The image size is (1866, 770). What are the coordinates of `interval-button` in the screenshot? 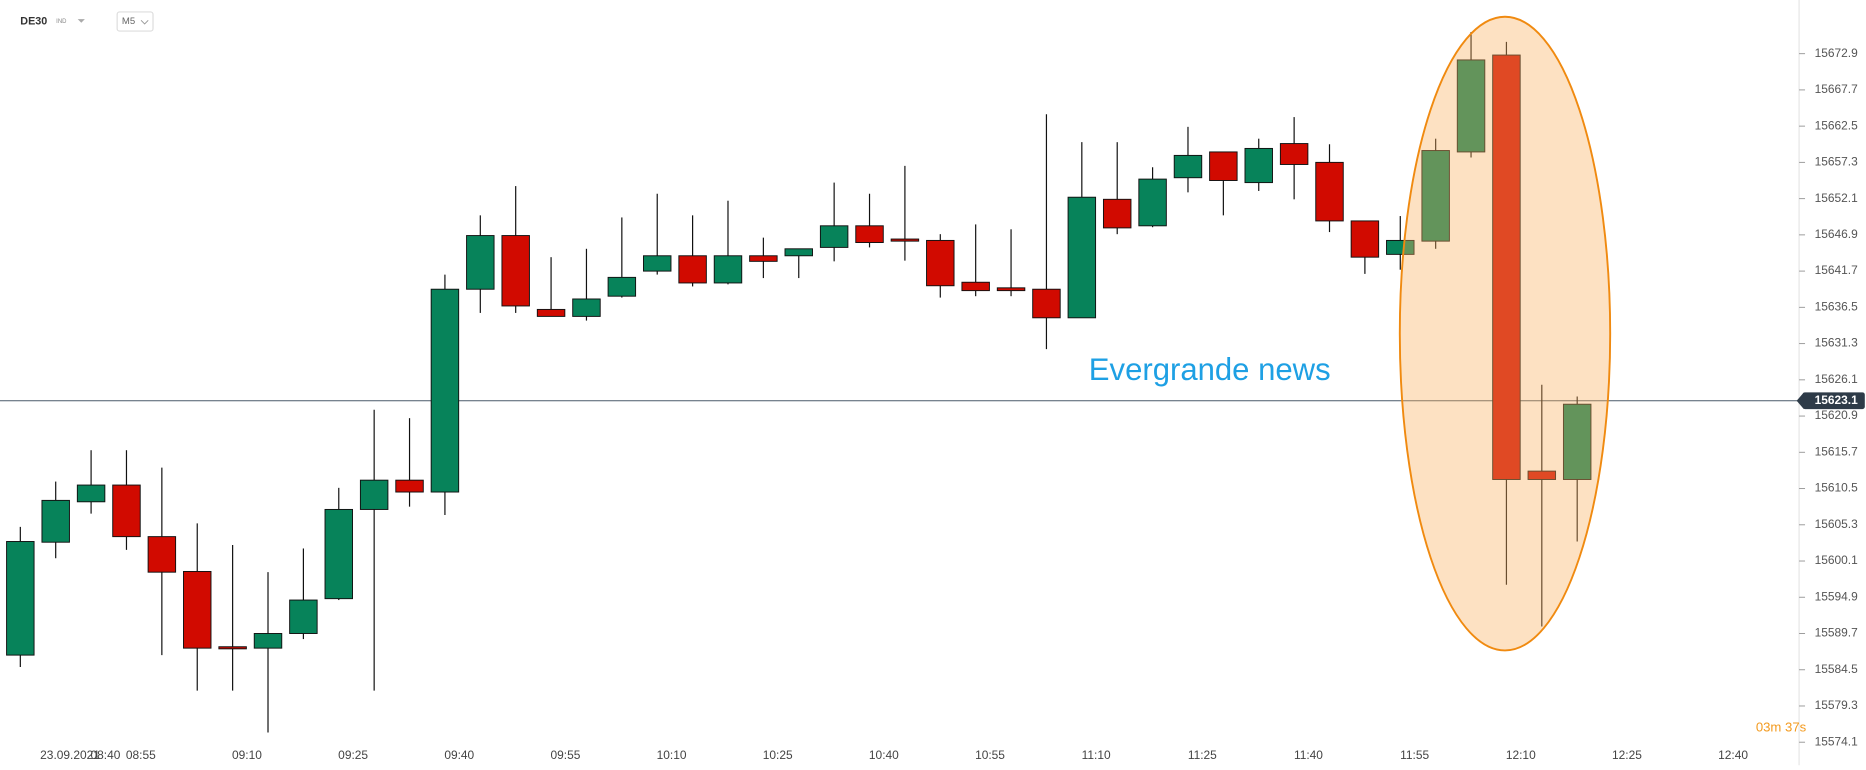 It's located at (135, 21).